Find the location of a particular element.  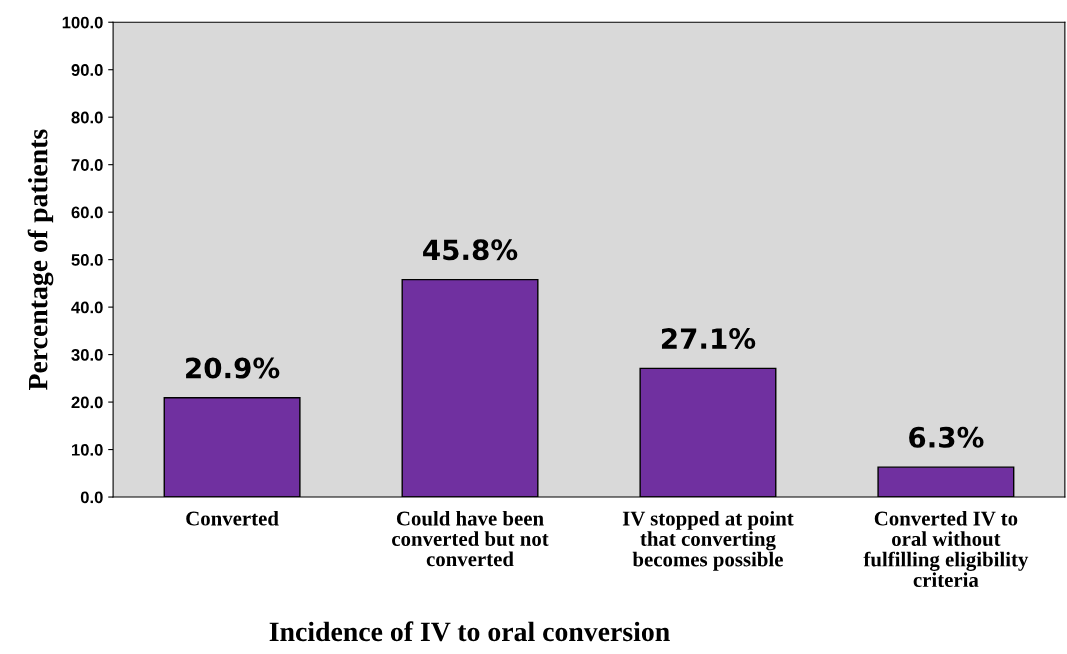

x-axis-title: Incidence of IV to oral conversion is located at coordinates (469, 631).